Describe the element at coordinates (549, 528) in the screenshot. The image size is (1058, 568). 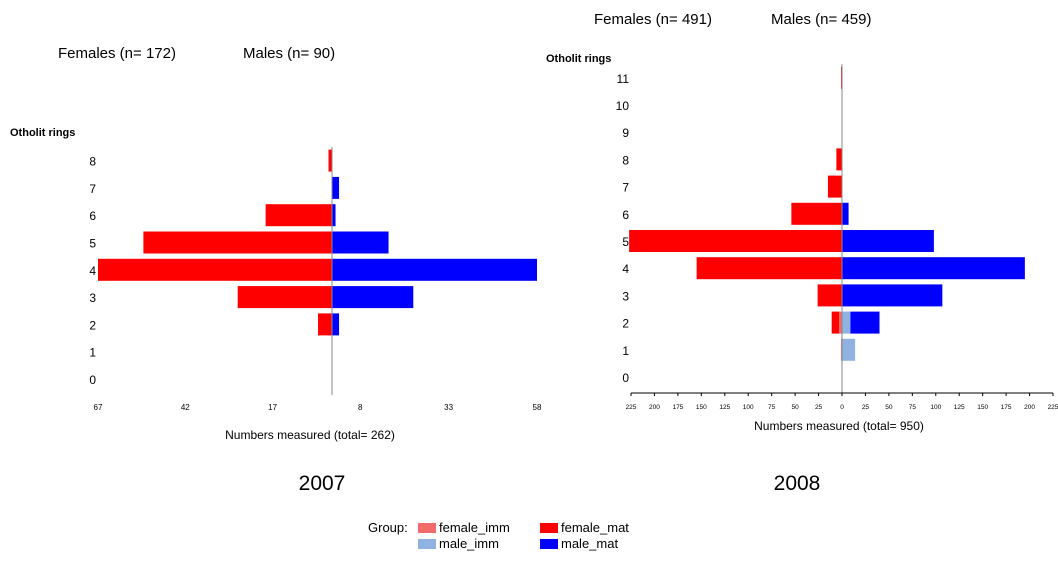
I see `legend-swatch-female-mat` at that location.